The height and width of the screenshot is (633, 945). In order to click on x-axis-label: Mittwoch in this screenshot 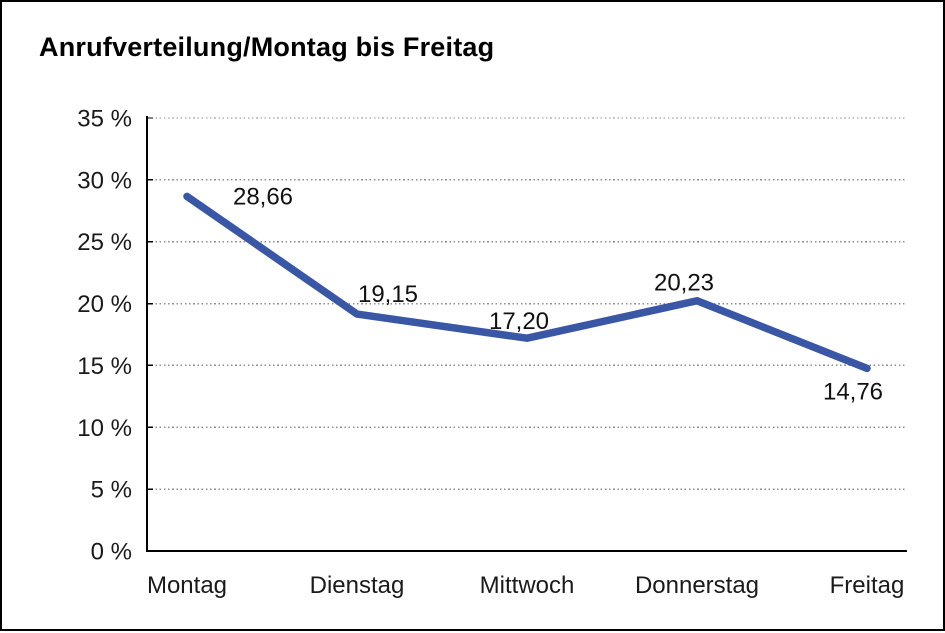, I will do `click(527, 585)`.